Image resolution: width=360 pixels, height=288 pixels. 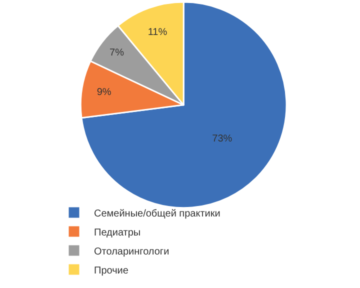 What do you see at coordinates (157, 214) in the screenshot?
I see `legend-label: Семейные/общей практики` at bounding box center [157, 214].